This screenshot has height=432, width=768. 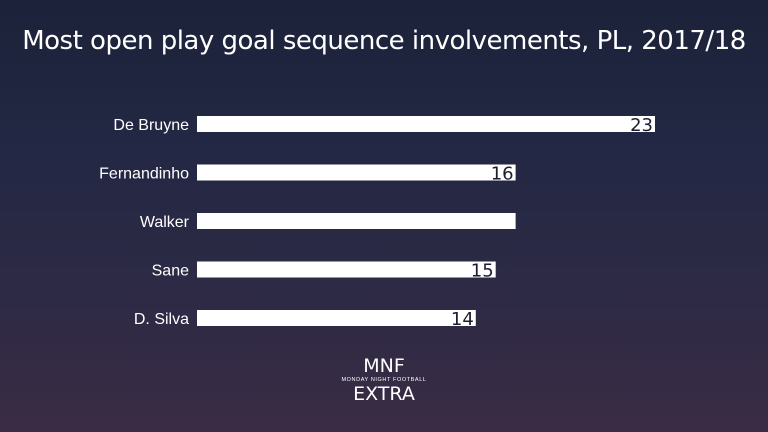 What do you see at coordinates (165, 222) in the screenshot?
I see `category-label: Walker` at bounding box center [165, 222].